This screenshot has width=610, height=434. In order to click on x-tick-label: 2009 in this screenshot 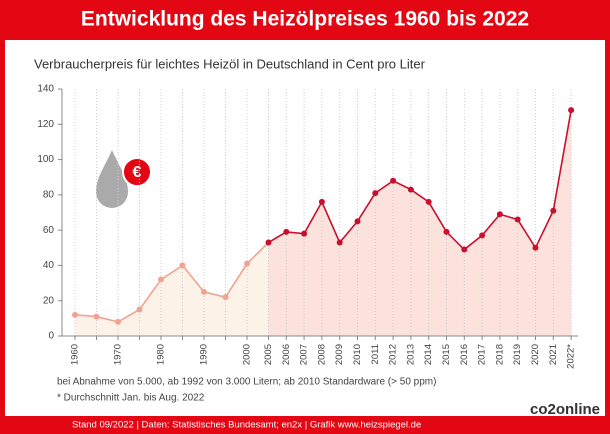, I will do `click(339, 354)`.